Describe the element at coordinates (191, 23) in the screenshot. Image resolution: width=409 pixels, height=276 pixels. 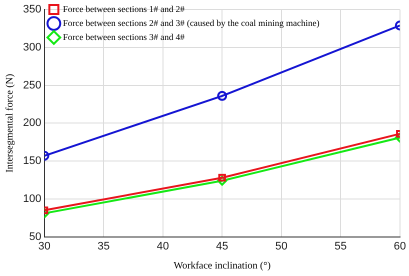
I see `legend-label: Force between sections 2# and 3# (caused by the coal mining machine)` at that location.